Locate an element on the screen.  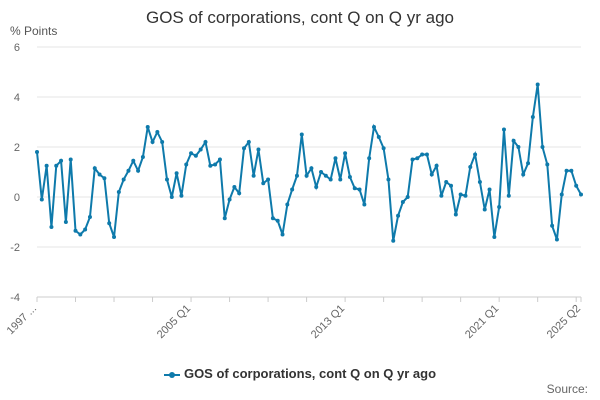
legend: GOS of corporations, cont Q on Q yr ago is located at coordinates (300, 373).